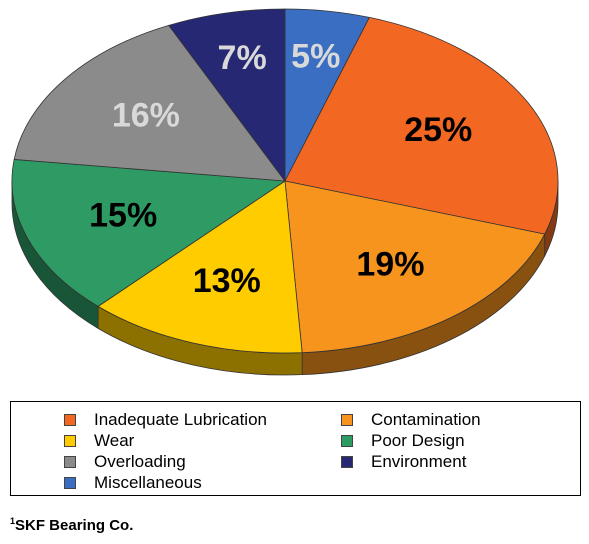  What do you see at coordinates (140, 461) in the screenshot?
I see `legend-label-overloading: Overloading` at bounding box center [140, 461].